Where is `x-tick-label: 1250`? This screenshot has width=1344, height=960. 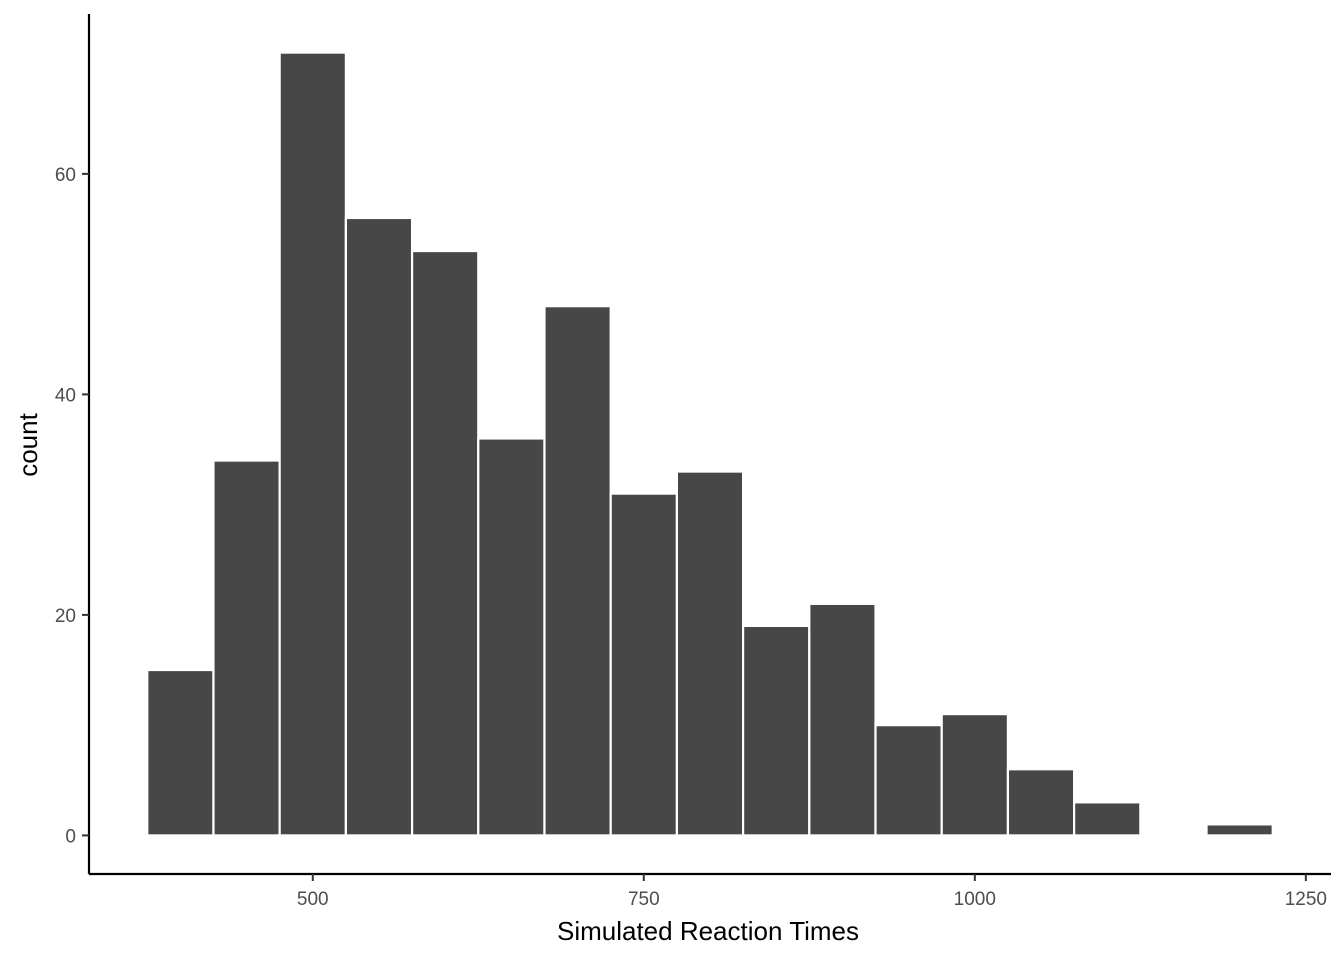 x-tick-label: 1250 is located at coordinates (1306, 899).